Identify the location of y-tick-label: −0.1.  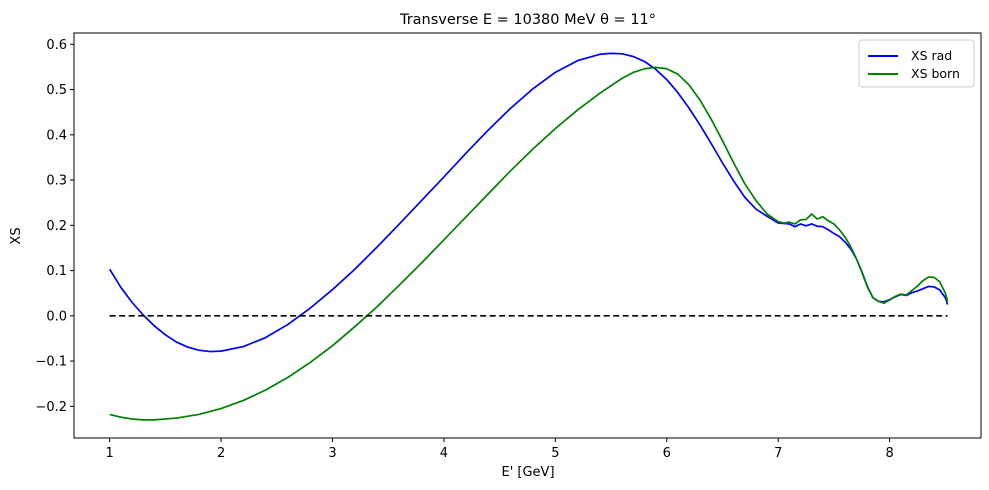
(51, 362).